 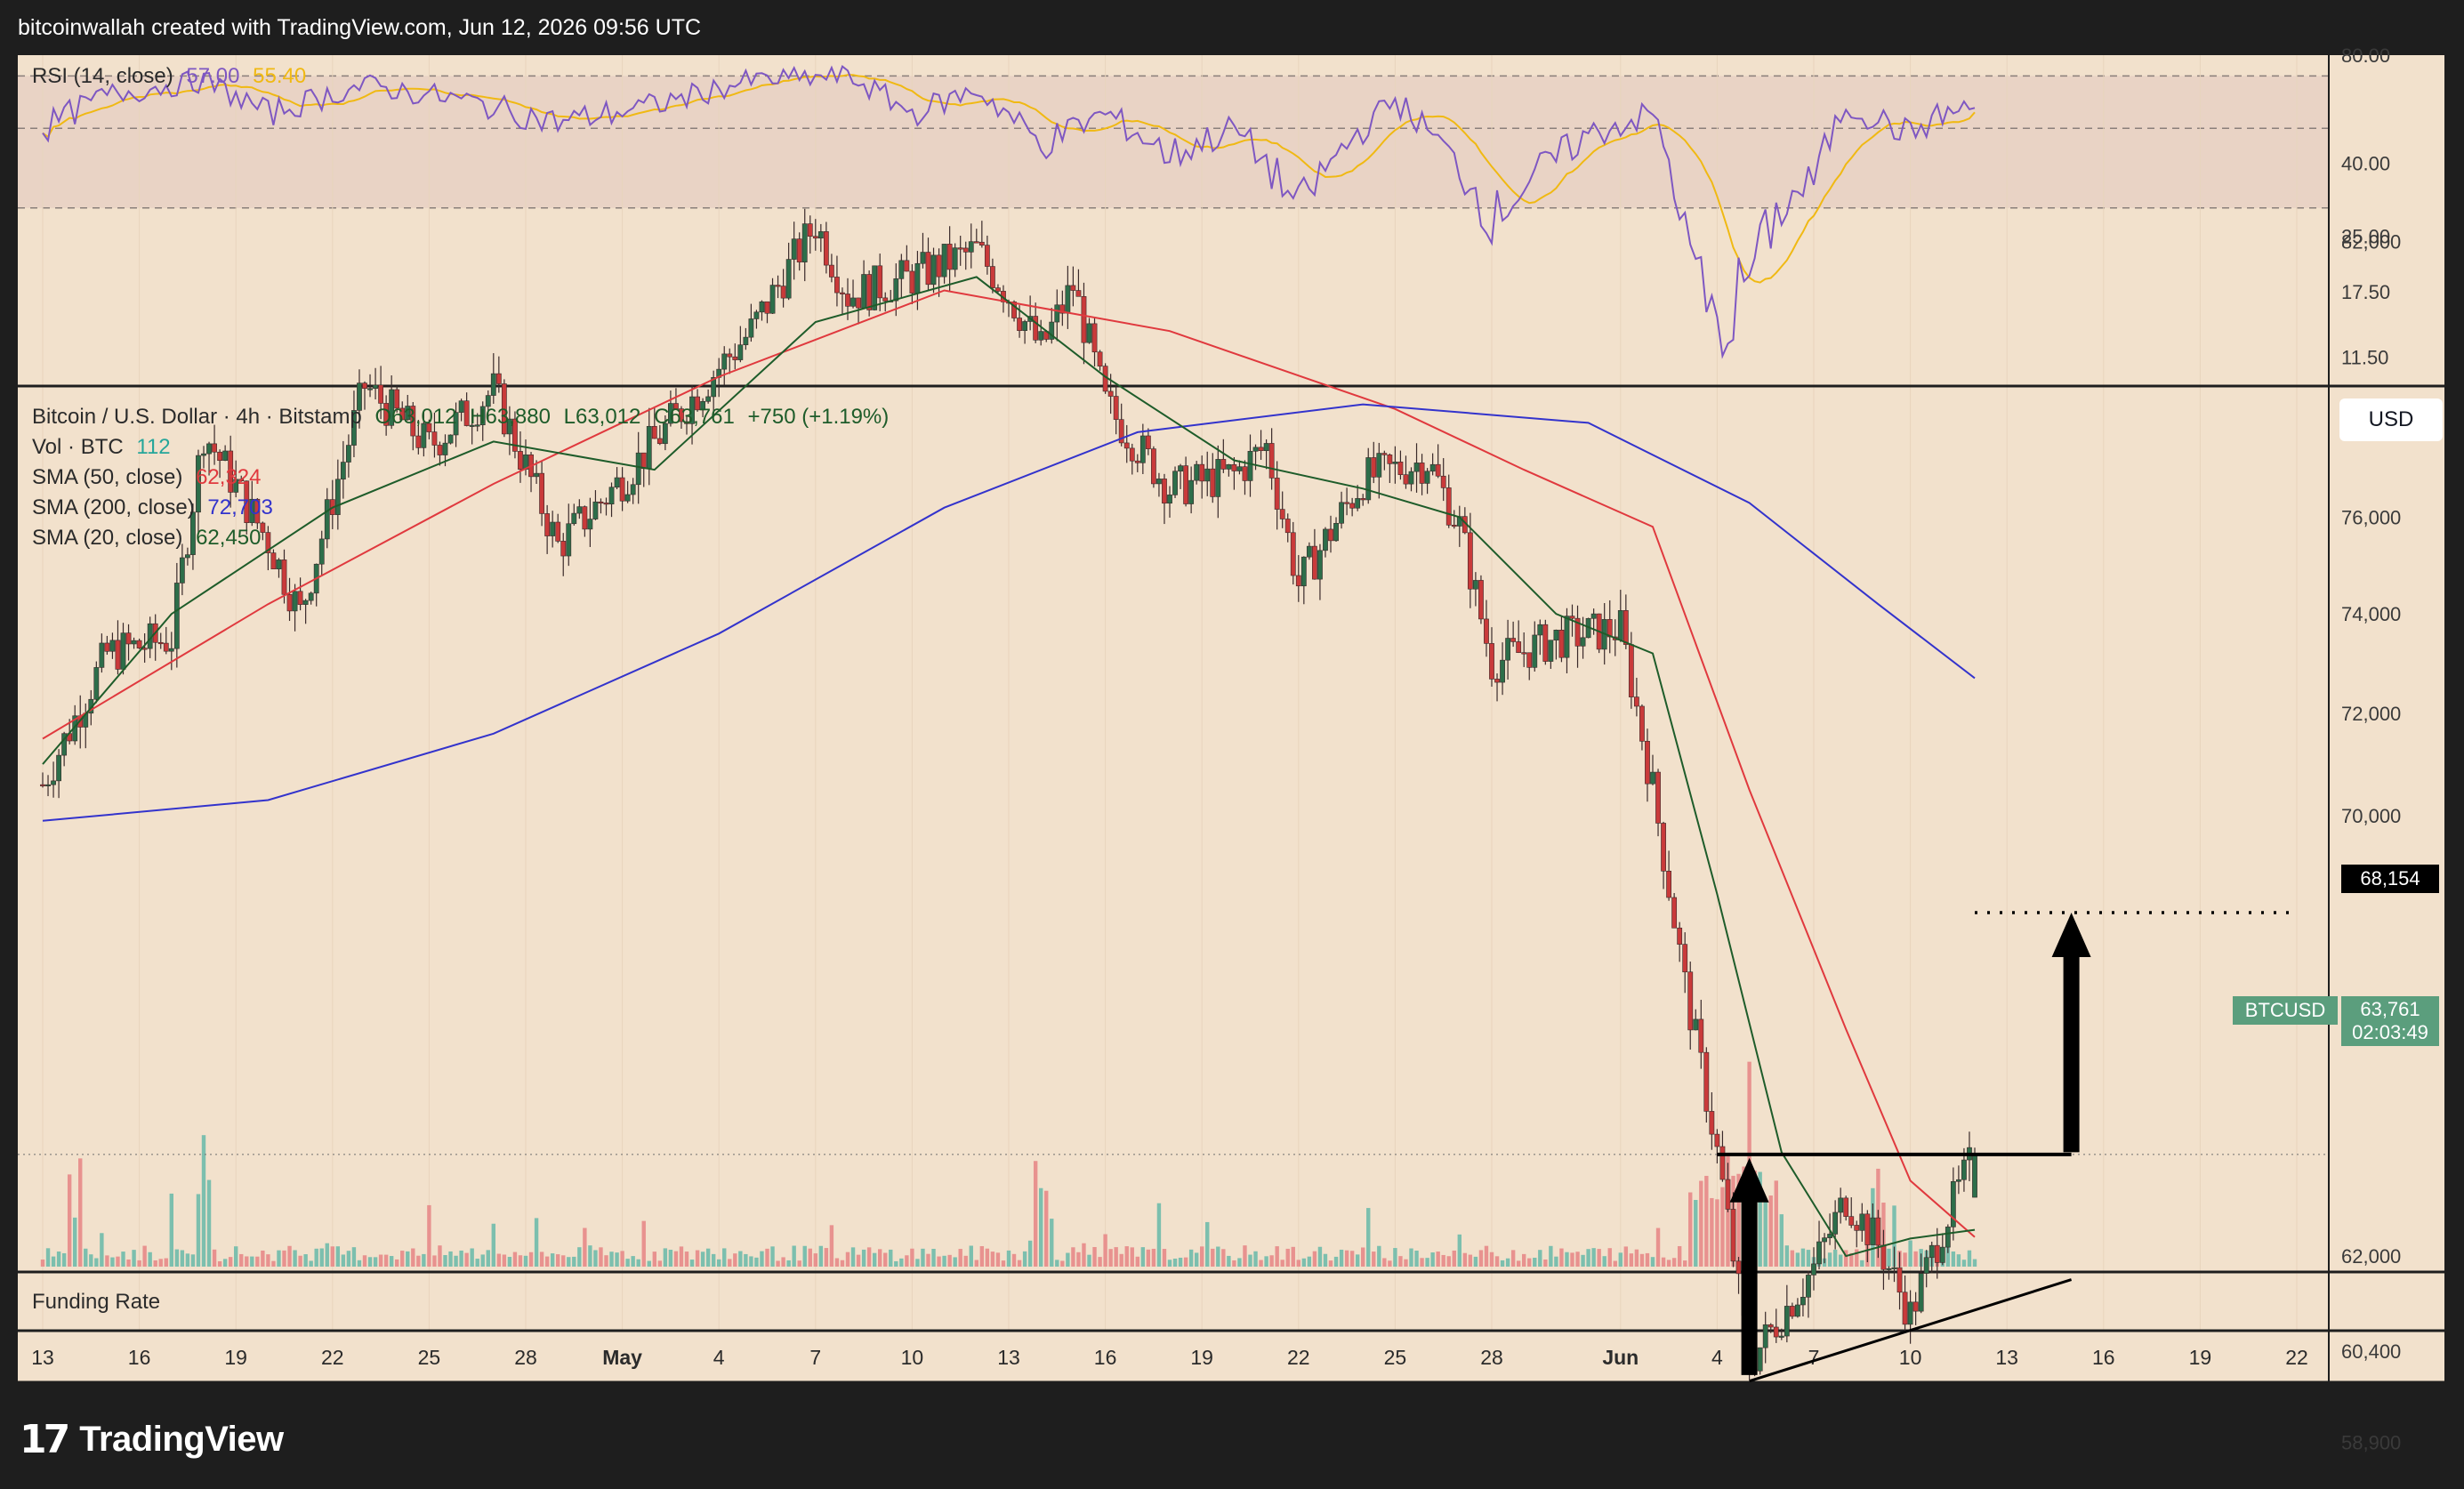 What do you see at coordinates (152, 1439) in the screenshot?
I see `tradingview-logo: 17 TradingView` at bounding box center [152, 1439].